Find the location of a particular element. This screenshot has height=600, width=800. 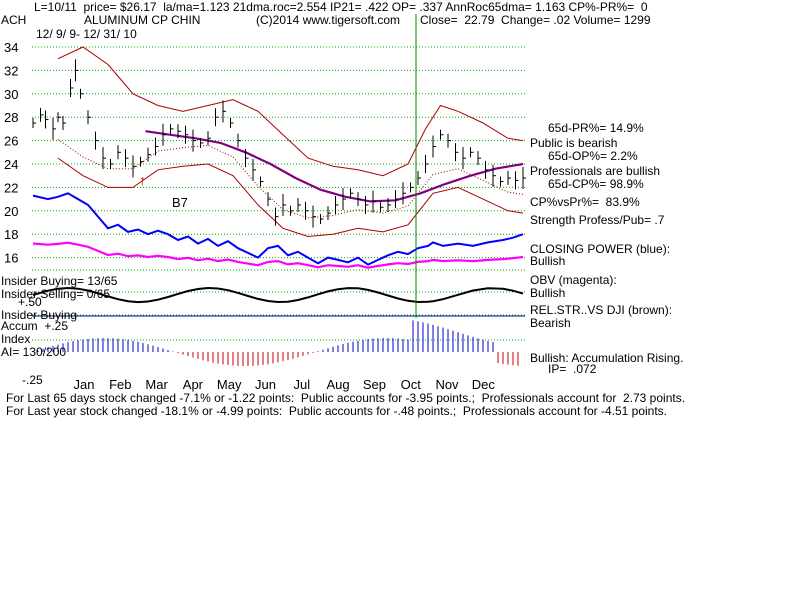

y-tick-30: 30 is located at coordinates (11, 94).